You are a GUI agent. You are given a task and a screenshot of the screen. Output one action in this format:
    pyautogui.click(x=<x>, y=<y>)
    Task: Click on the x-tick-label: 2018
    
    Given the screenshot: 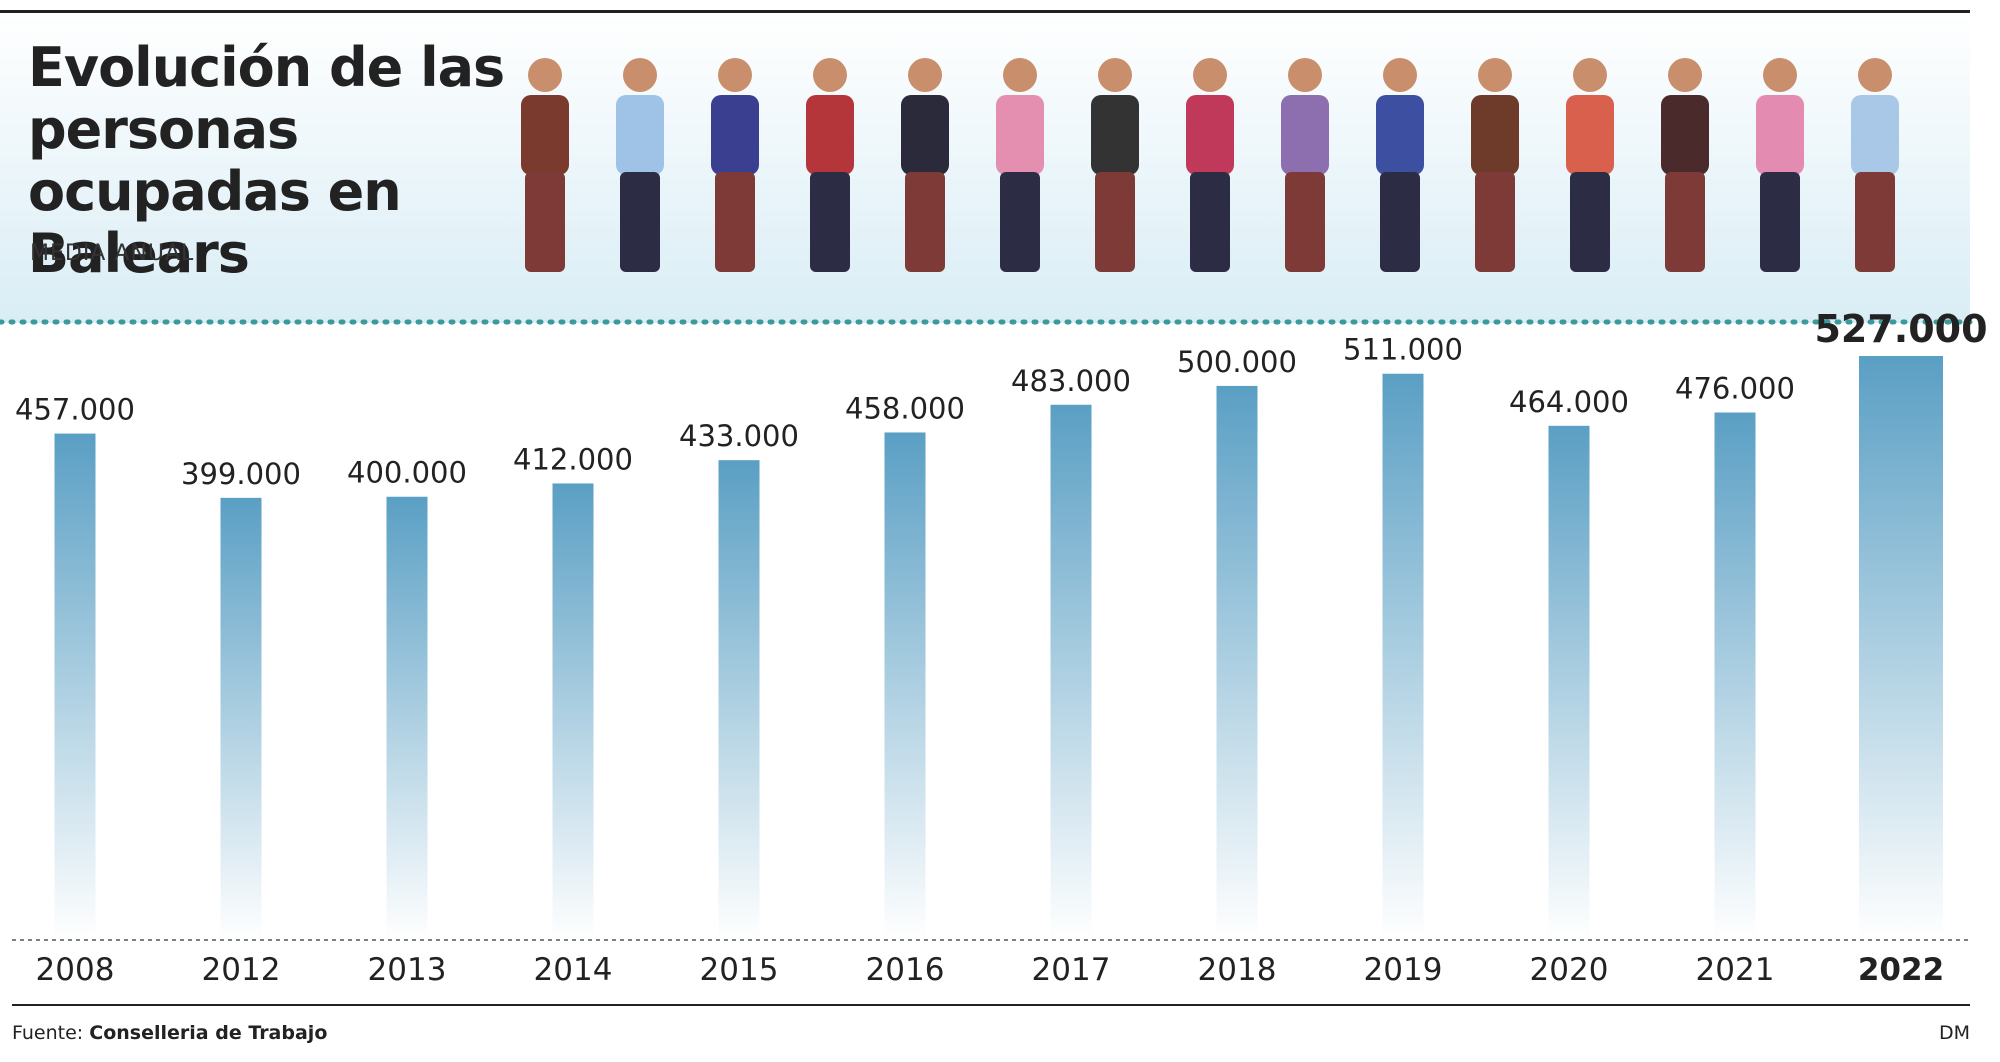 What is the action you would take?
    pyautogui.click(x=1237, y=970)
    